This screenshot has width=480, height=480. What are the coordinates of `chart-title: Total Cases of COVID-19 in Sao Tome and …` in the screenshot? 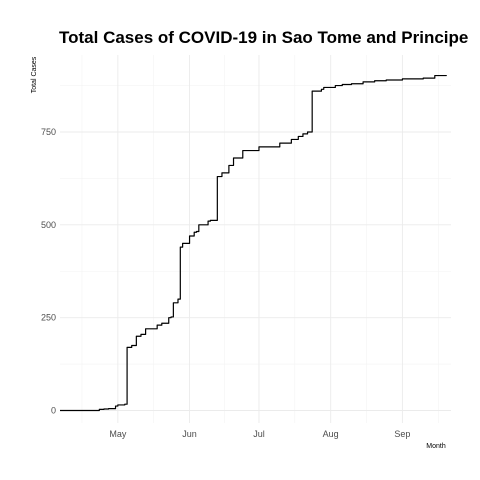 It's located at (263, 37).